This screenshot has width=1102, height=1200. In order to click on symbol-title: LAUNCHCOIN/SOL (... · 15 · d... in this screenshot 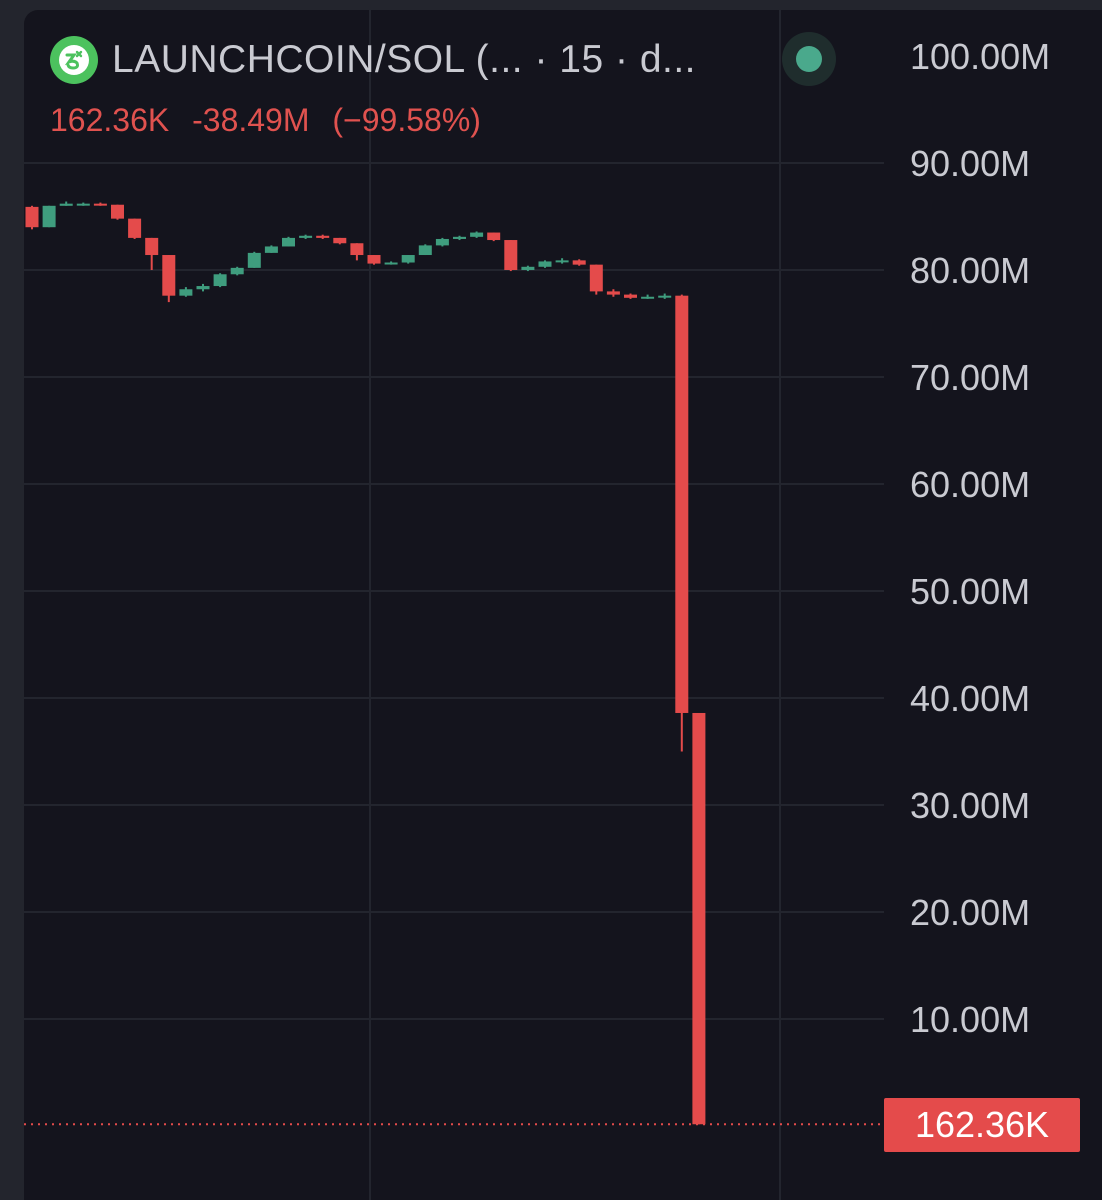, I will do `click(404, 59)`.